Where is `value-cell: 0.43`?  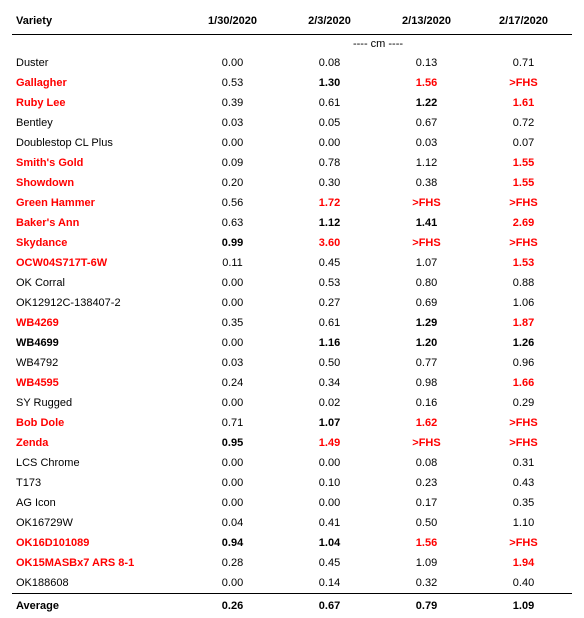
value-cell: 0.43 is located at coordinates (523, 483).